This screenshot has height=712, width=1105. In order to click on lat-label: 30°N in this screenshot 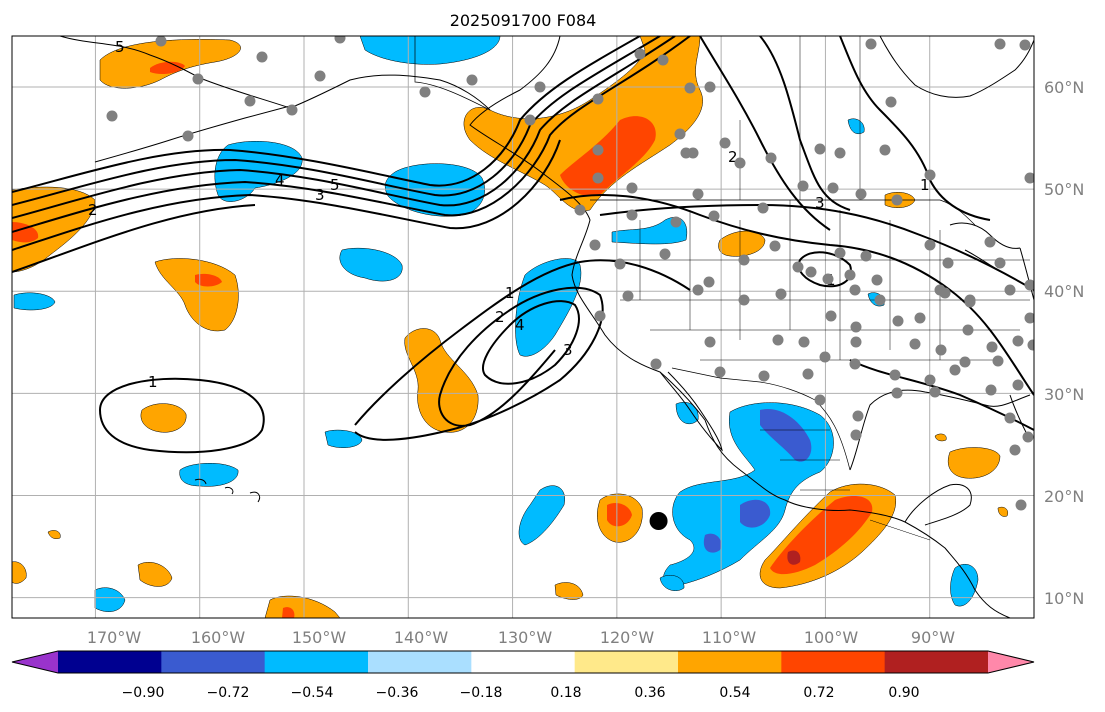, I will do `click(1064, 394)`.